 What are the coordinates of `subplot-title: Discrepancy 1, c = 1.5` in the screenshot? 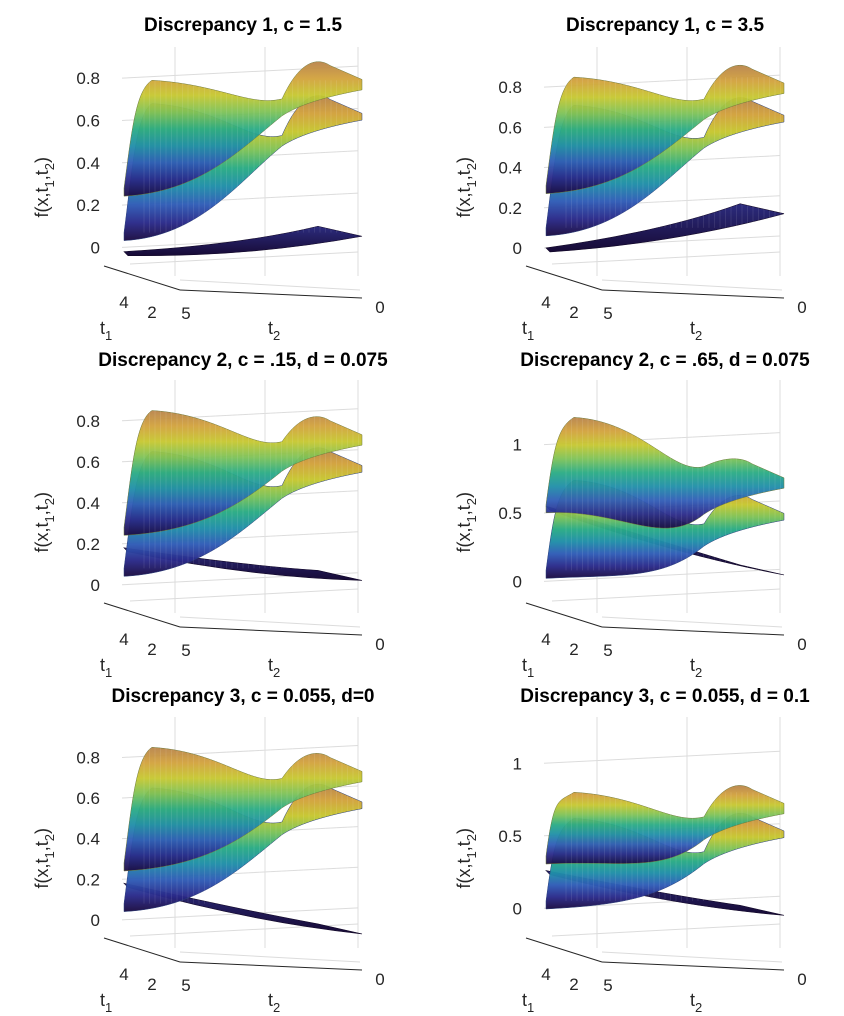 It's located at (243, 25).